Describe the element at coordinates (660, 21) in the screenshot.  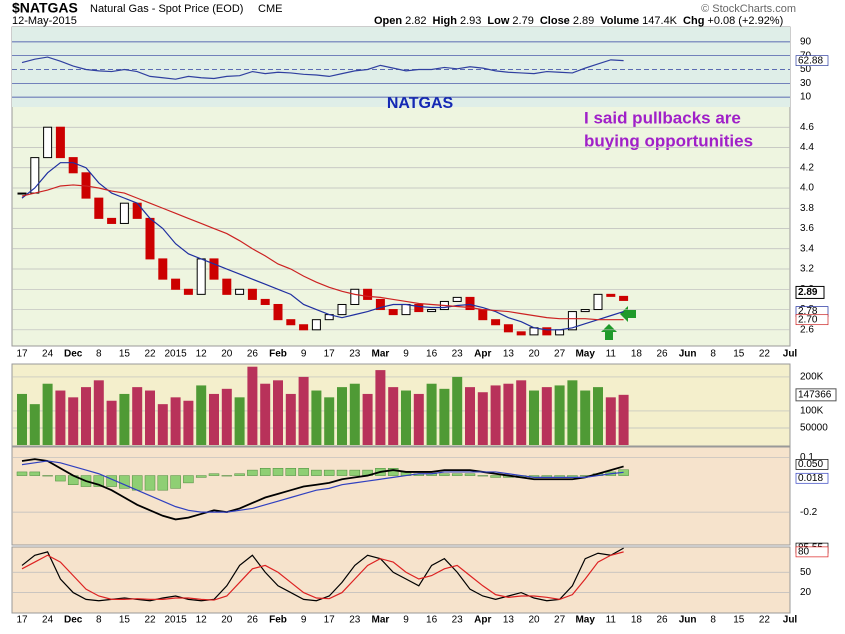
I see `stat-value: 147.4K` at that location.